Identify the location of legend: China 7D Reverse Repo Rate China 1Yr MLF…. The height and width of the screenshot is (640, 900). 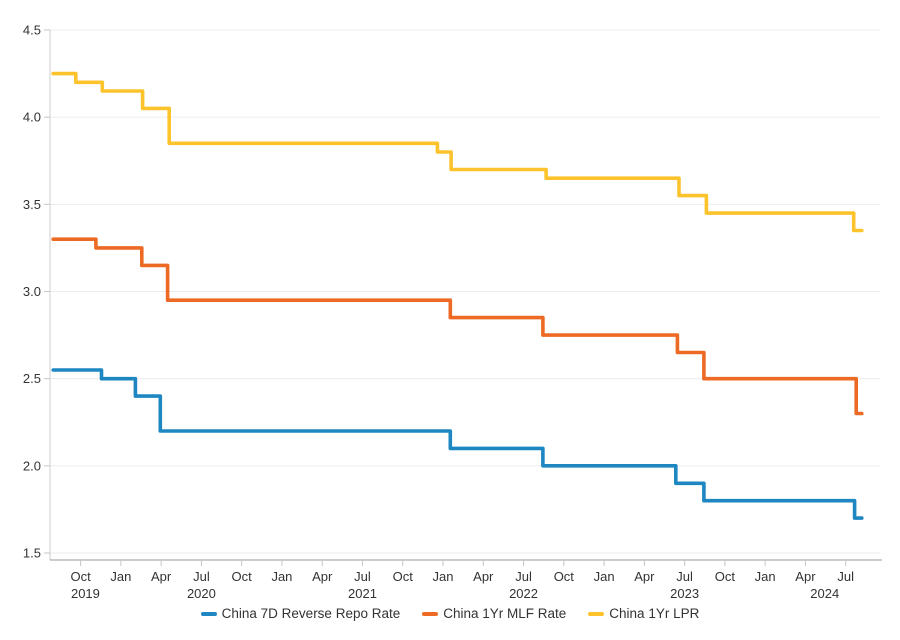
(450, 613).